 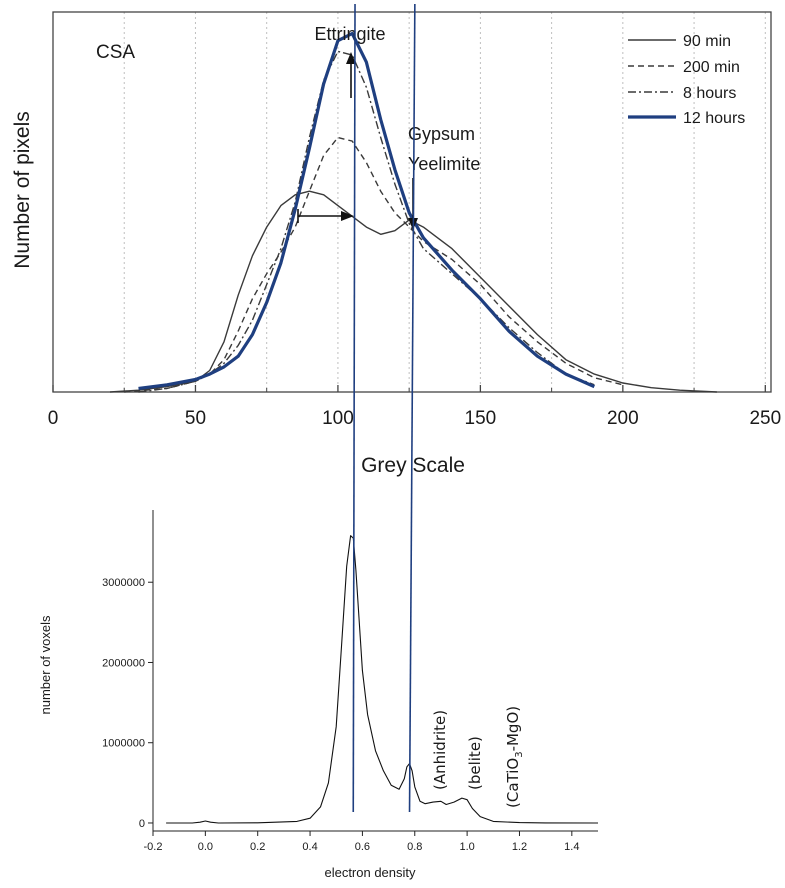 What do you see at coordinates (351, 75) in the screenshot?
I see `ettringite-arrow` at bounding box center [351, 75].